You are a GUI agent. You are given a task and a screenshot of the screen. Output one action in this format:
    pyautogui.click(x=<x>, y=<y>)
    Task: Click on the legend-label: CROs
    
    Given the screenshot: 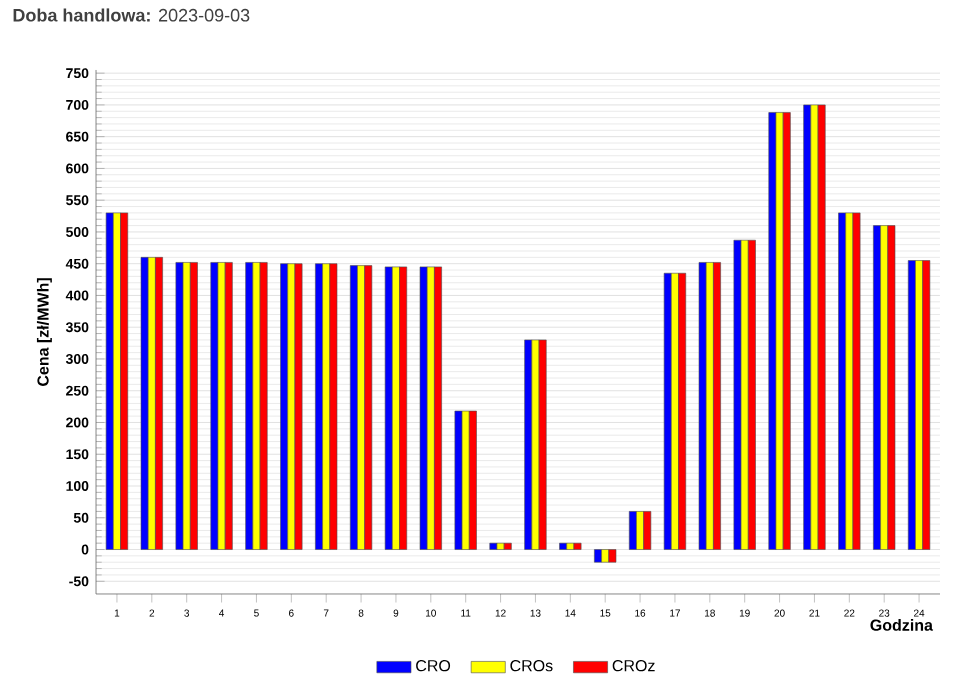 What is the action you would take?
    pyautogui.click(x=531, y=666)
    